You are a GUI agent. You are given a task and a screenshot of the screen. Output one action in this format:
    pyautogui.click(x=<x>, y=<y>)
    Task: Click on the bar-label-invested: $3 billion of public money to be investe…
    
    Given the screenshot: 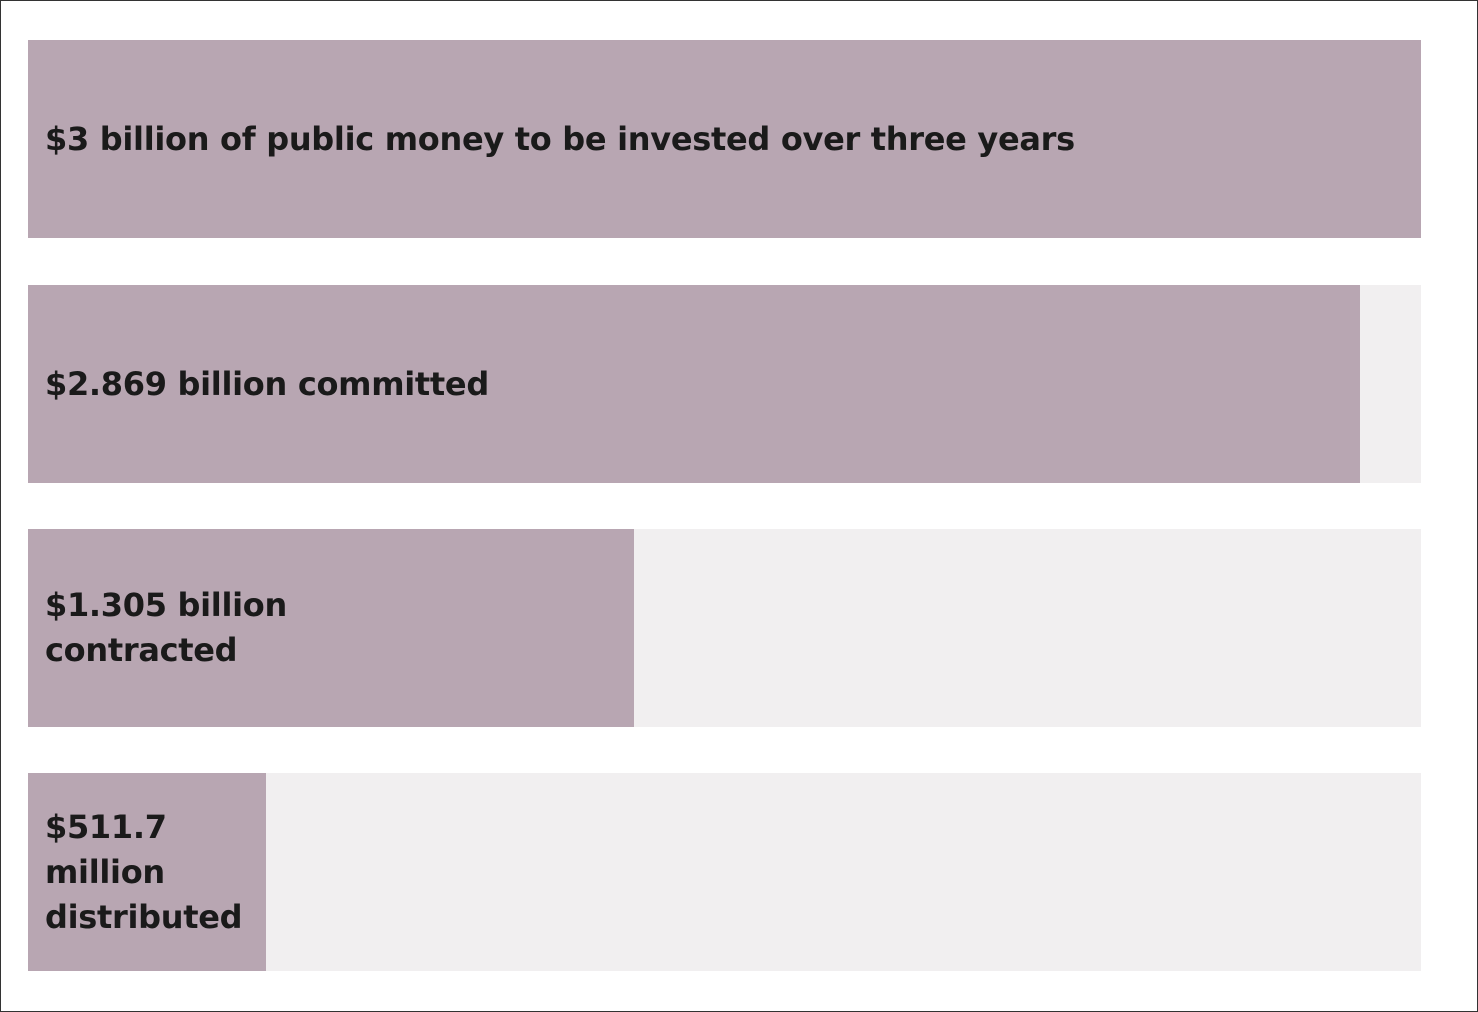 What is the action you would take?
    pyautogui.click(x=560, y=138)
    